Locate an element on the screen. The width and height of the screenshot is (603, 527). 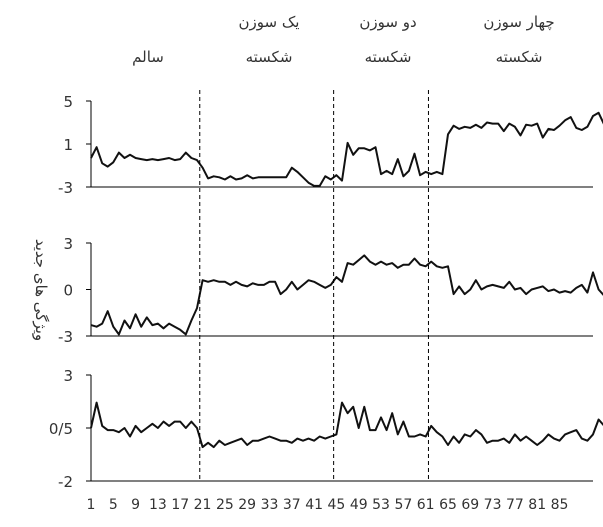
panel-1-series-line is located at coordinates (346, 149).